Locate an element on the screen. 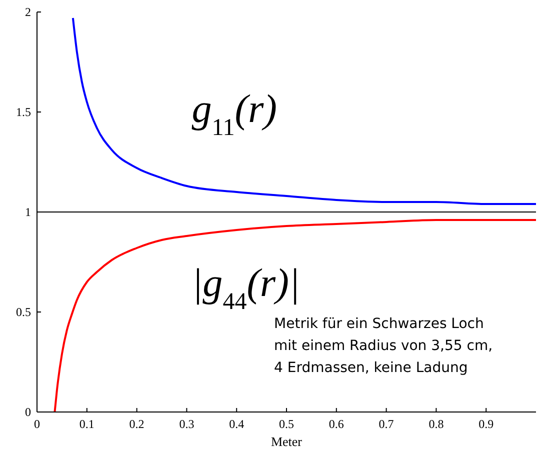  x-tick-label: 0.6 is located at coordinates (336, 424).